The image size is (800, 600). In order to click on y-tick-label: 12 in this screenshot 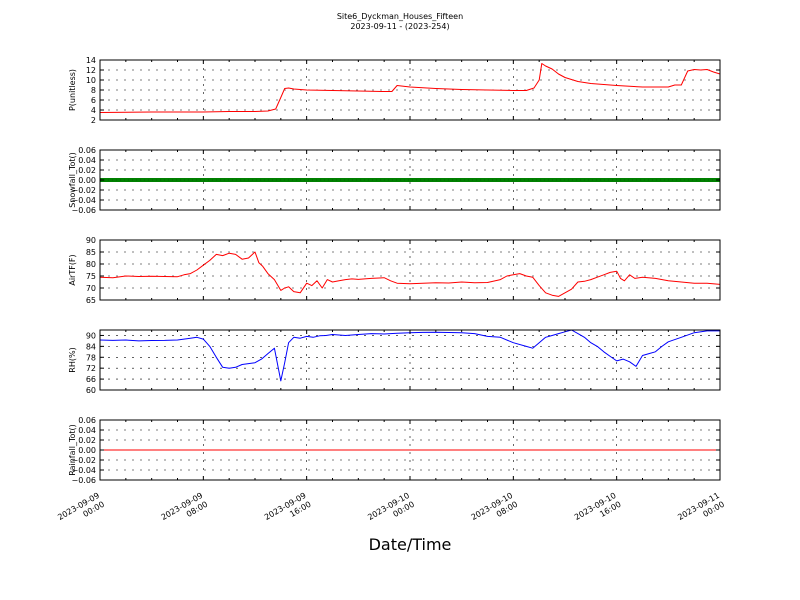, I will do `click(91, 70)`.